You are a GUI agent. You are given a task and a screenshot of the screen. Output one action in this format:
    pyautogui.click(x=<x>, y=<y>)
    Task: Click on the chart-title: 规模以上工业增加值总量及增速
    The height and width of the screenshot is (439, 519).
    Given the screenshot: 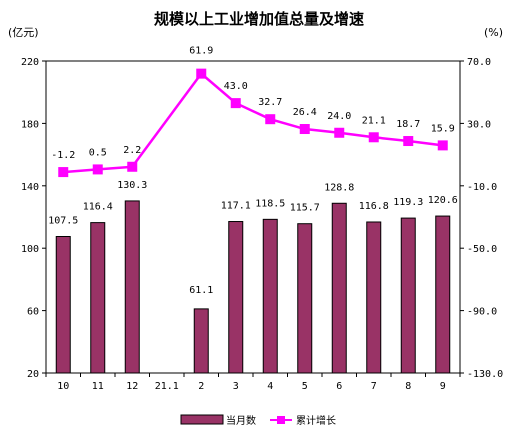 What is the action you would take?
    pyautogui.click(x=259, y=19)
    